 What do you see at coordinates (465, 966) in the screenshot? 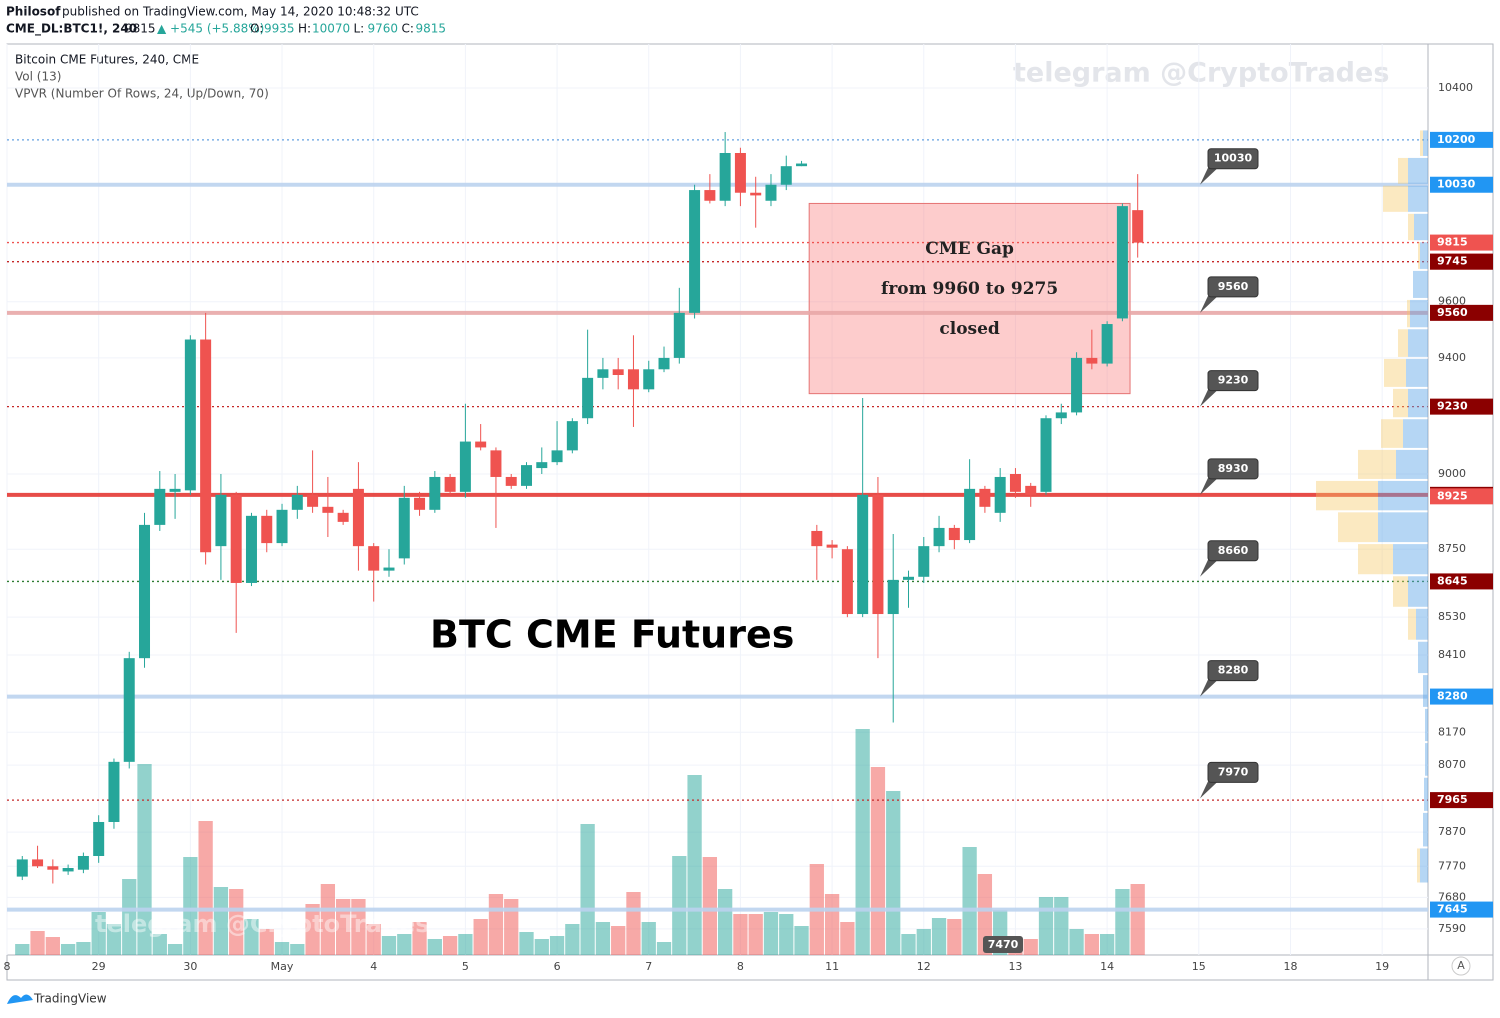
I see `x-tick-label: 5` at bounding box center [465, 966].